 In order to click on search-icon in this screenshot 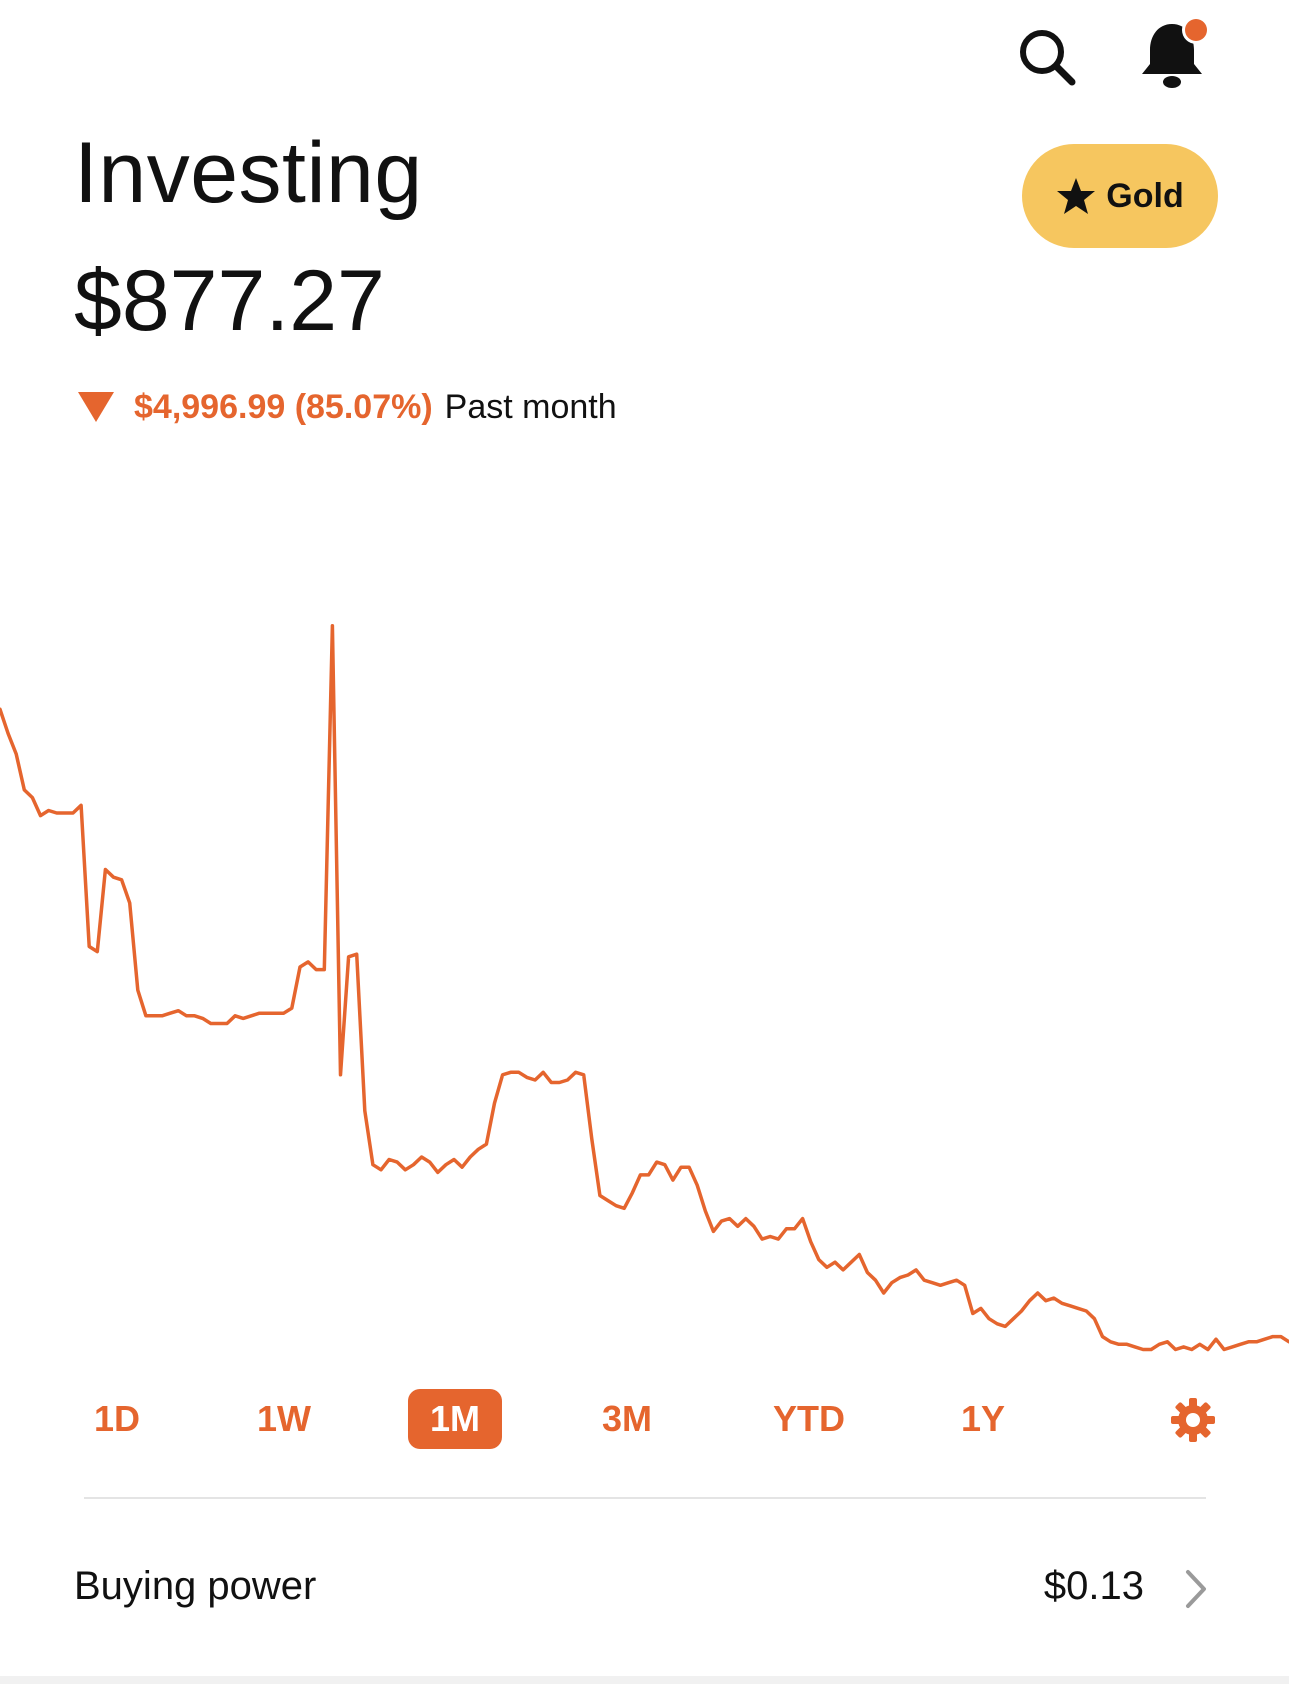, I will do `click(1048, 58)`.